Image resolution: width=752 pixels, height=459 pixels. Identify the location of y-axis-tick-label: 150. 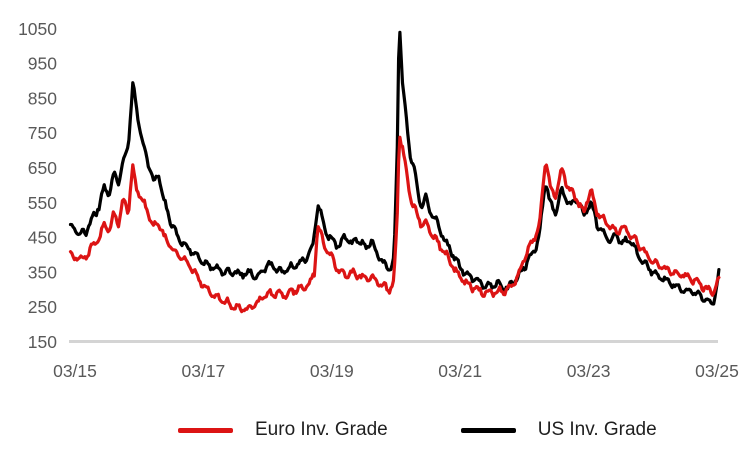
(42, 342).